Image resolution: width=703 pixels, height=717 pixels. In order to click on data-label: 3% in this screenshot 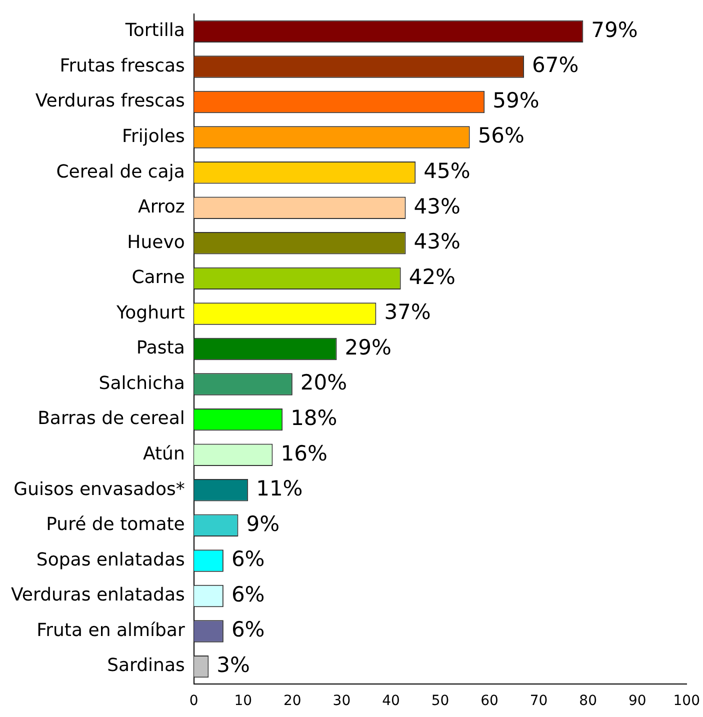, I will do `click(233, 665)`.